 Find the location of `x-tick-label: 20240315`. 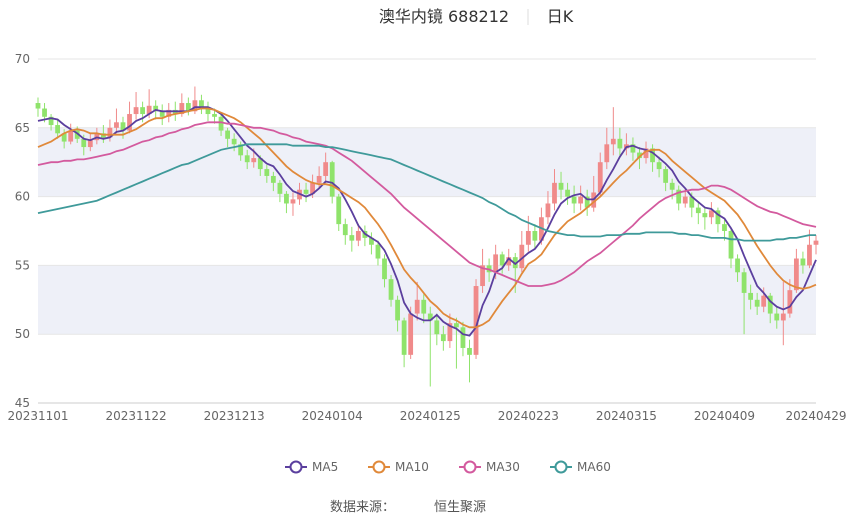

x-tick-label: 20240315 is located at coordinates (626, 416).